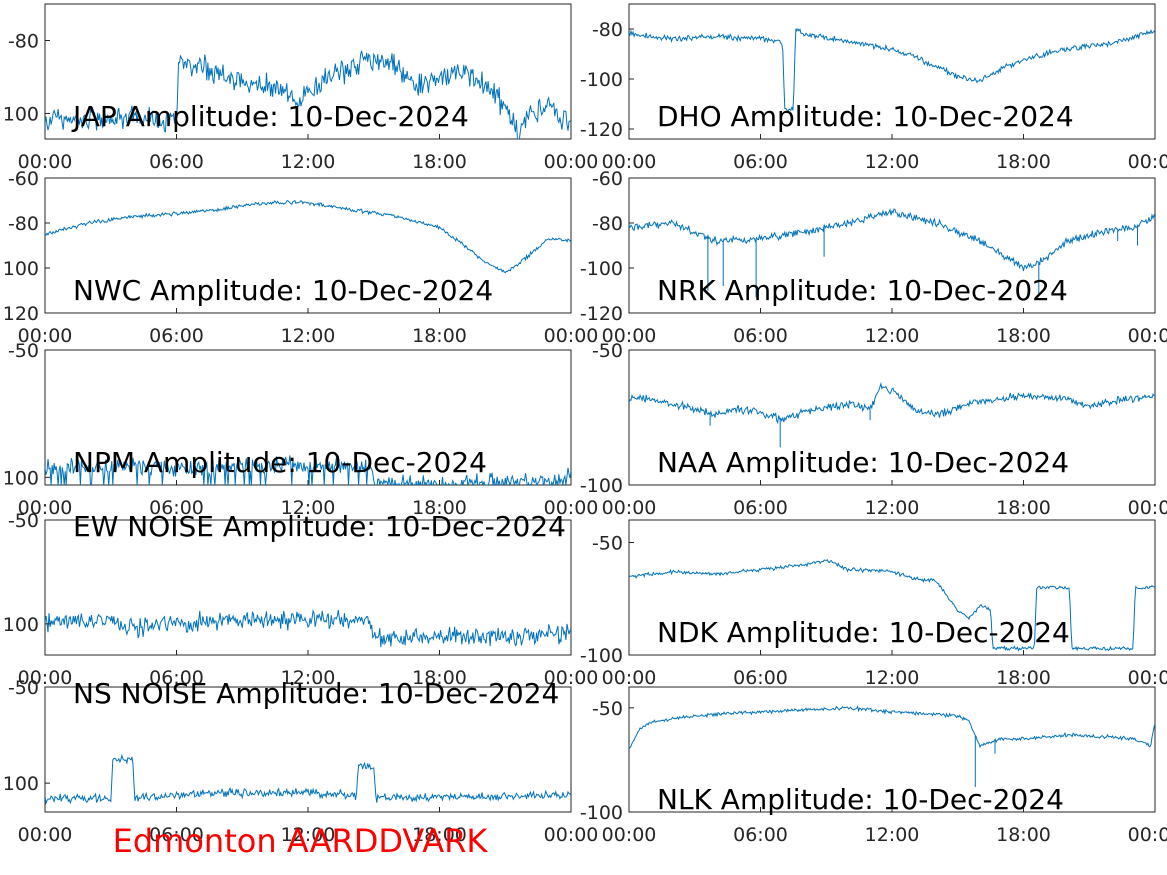  What do you see at coordinates (863, 462) in the screenshot?
I see `chart-title: NAA Amplitude: 10-Dec-2024` at bounding box center [863, 462].